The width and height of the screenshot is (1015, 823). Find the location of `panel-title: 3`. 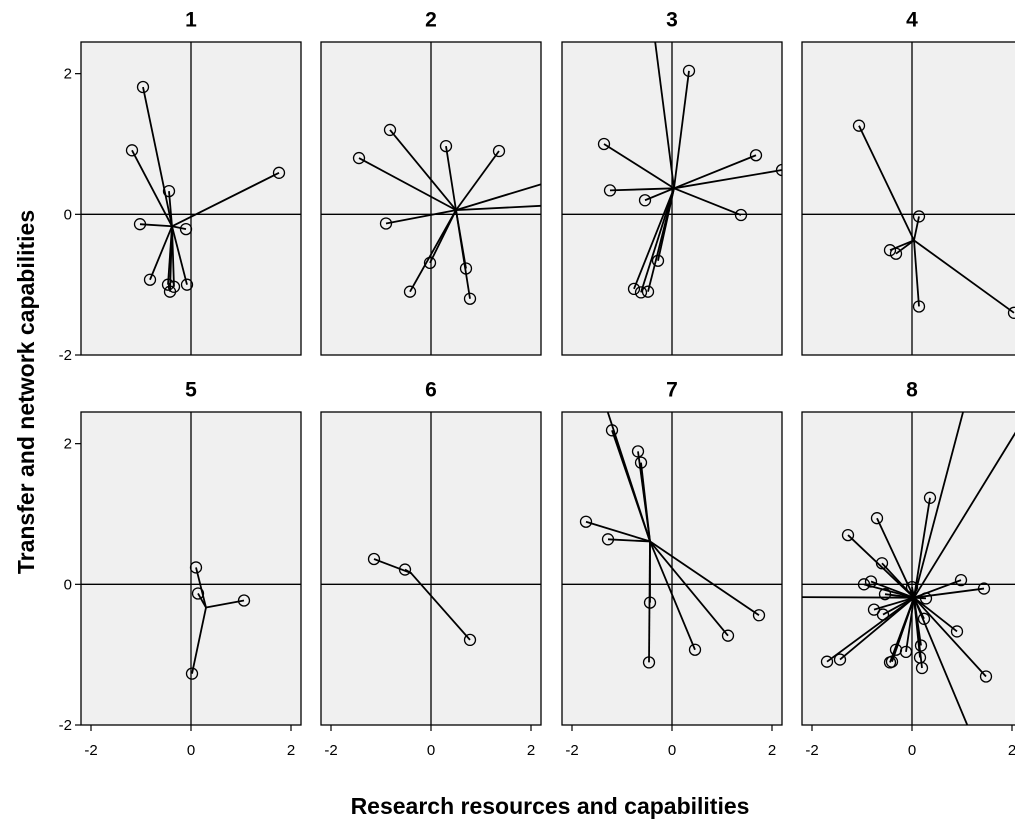

panel-title: 3 is located at coordinates (672, 20).